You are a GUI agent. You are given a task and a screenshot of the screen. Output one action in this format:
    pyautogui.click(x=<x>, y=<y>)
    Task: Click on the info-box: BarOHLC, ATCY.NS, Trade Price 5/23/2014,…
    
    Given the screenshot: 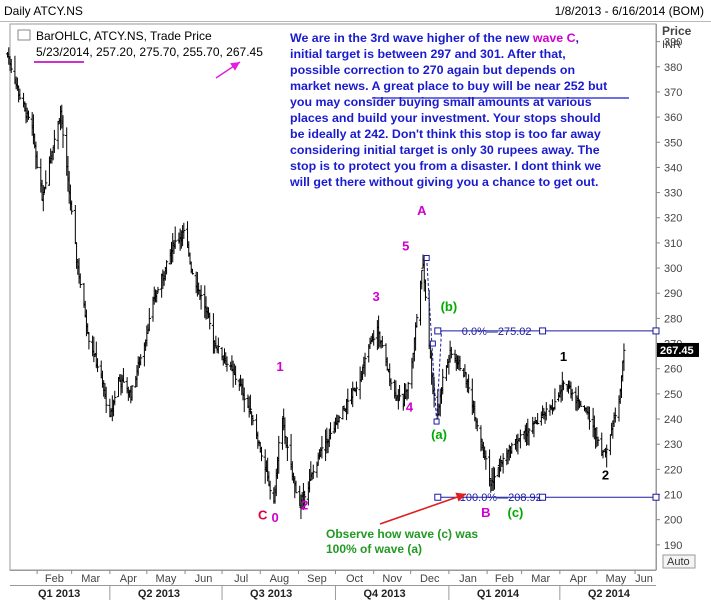 What is the action you would take?
    pyautogui.click(x=140, y=54)
    